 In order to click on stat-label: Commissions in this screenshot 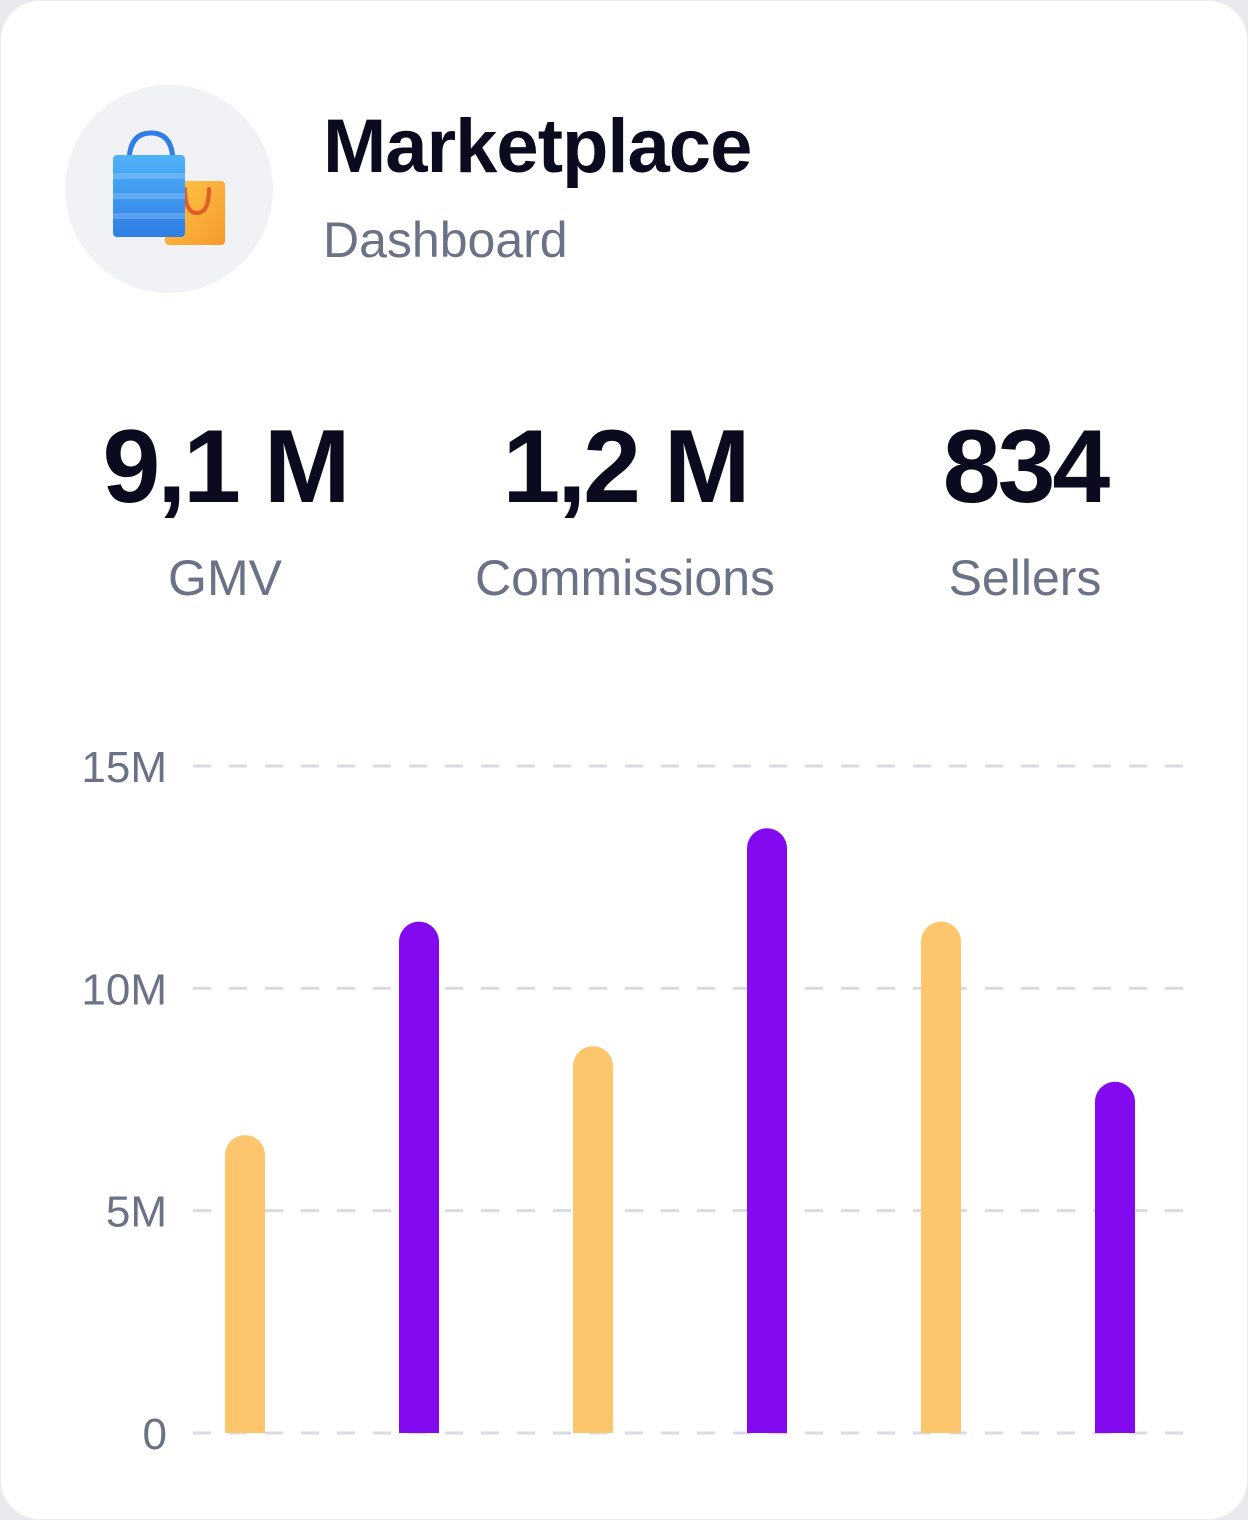, I will do `click(625, 578)`.